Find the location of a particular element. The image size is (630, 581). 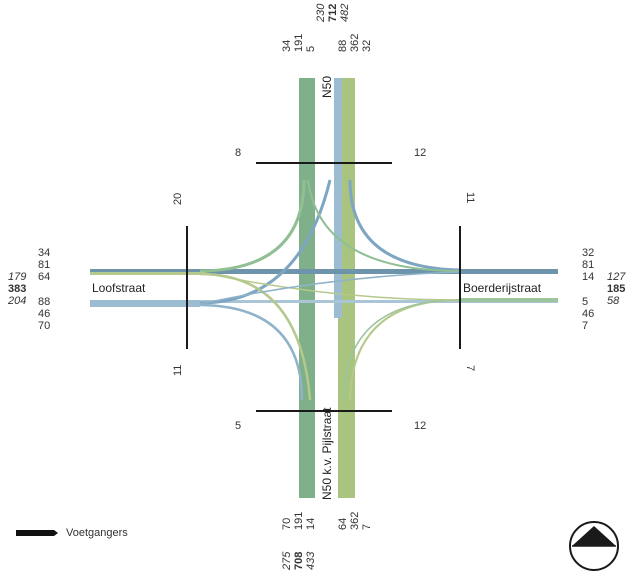

curve-west-to-north is located at coordinates (265, 242).